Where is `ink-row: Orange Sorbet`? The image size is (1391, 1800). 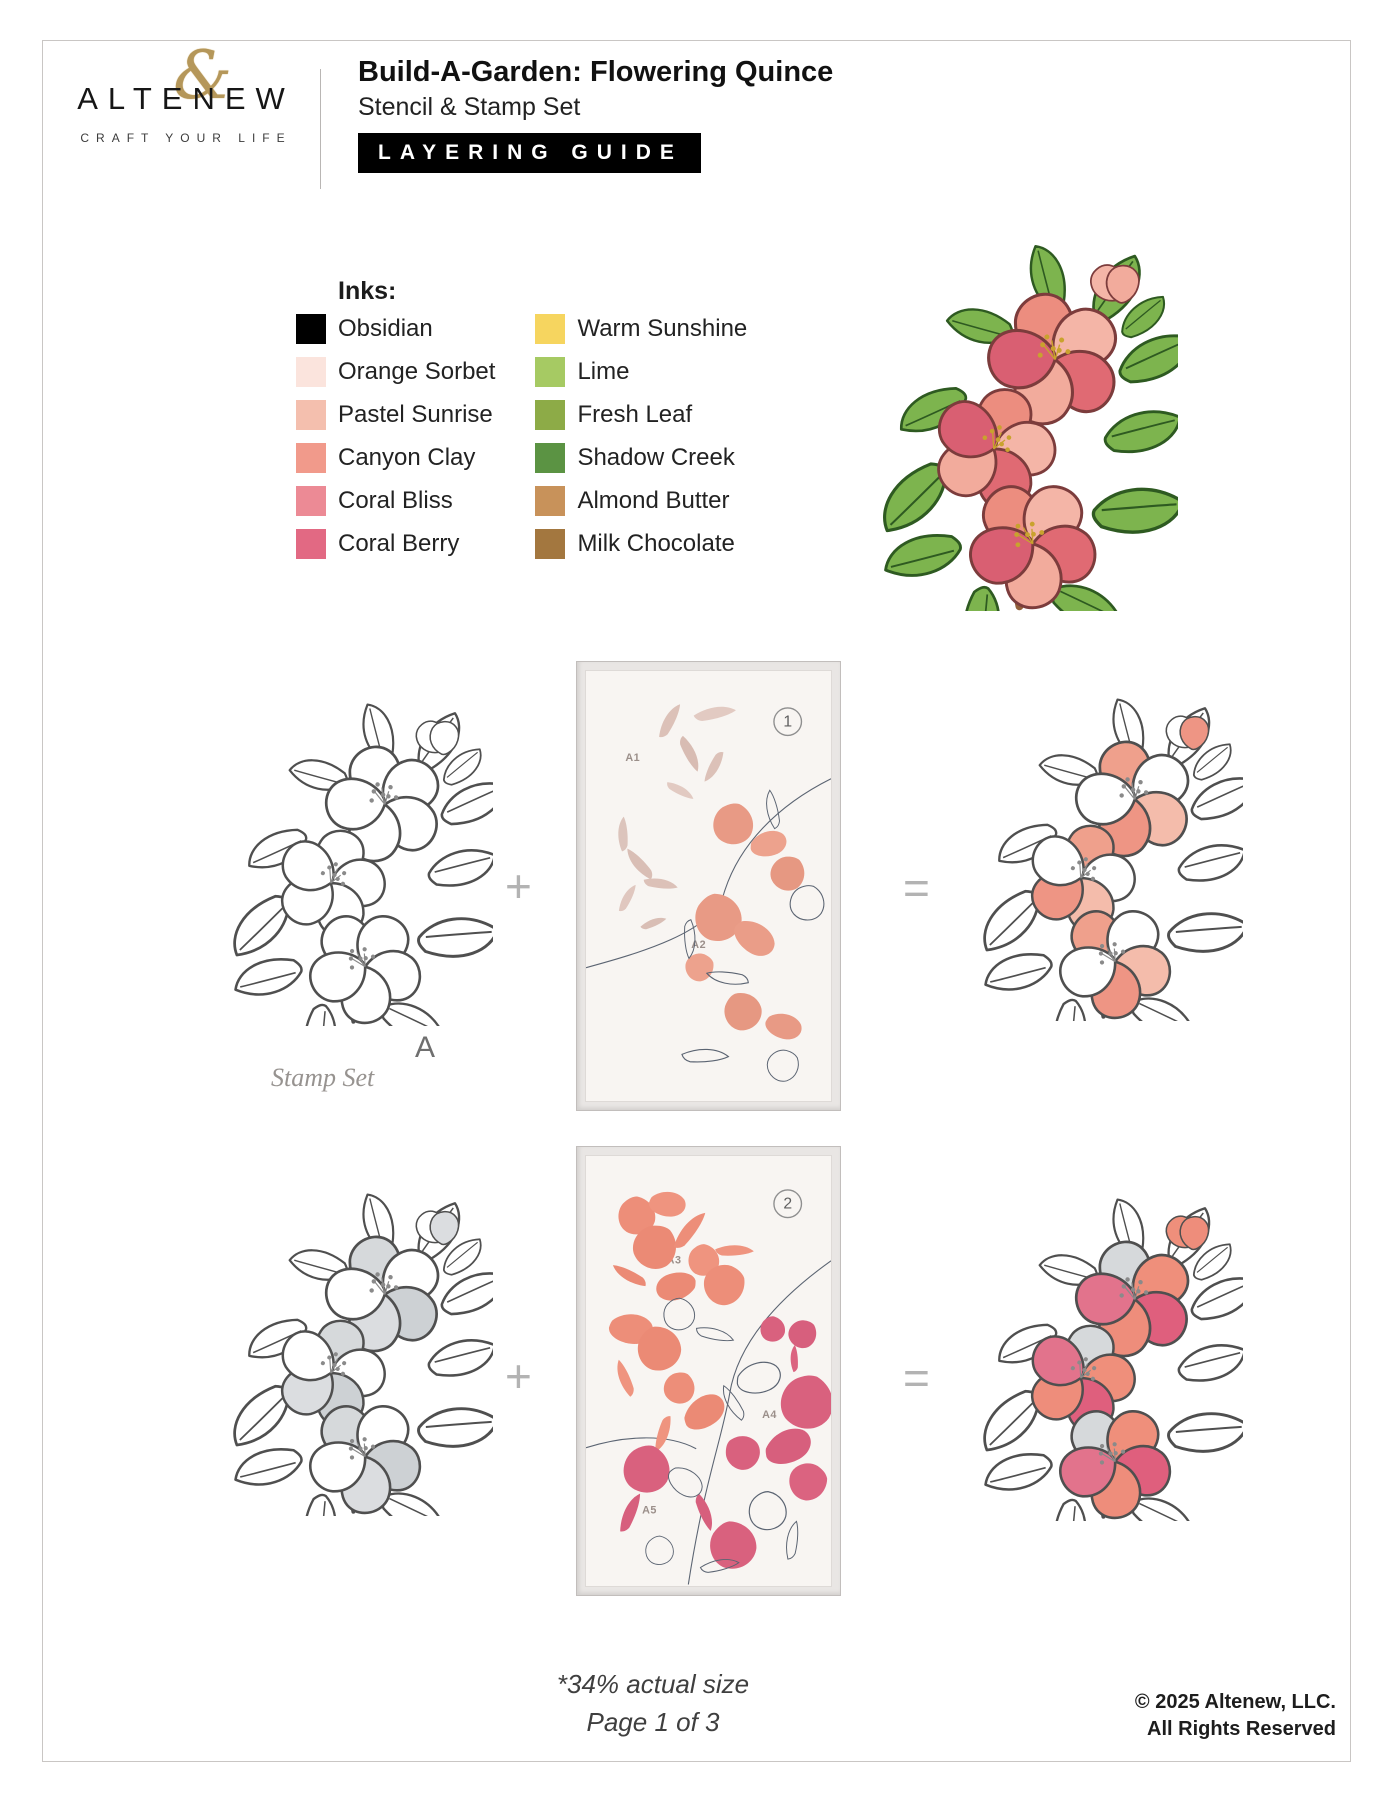 ink-row: Orange Sorbet is located at coordinates (395, 371).